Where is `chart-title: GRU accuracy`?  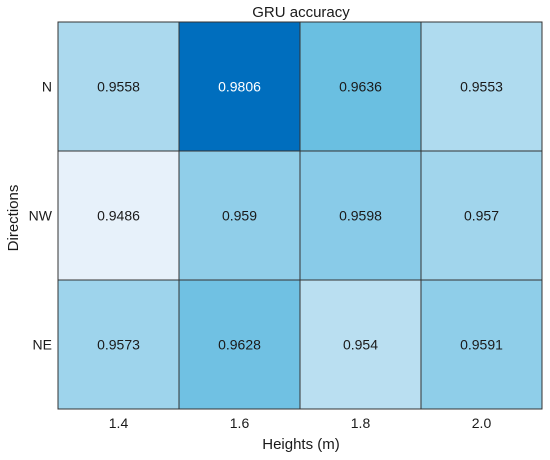
chart-title: GRU accuracy is located at coordinates (301, 12).